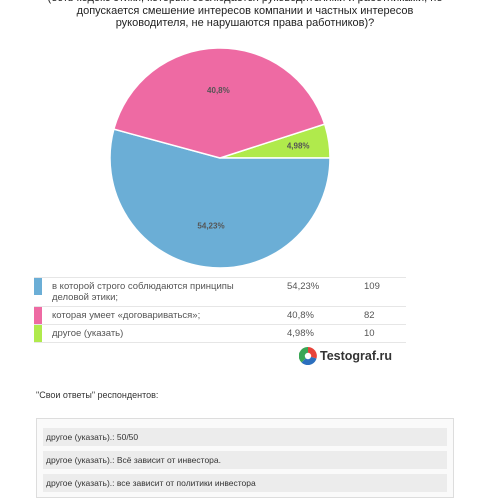 Image resolution: width=490 pixels, height=498 pixels. Describe the element at coordinates (300, 315) in the screenshot. I see `legend-percent: 40,8%` at that location.